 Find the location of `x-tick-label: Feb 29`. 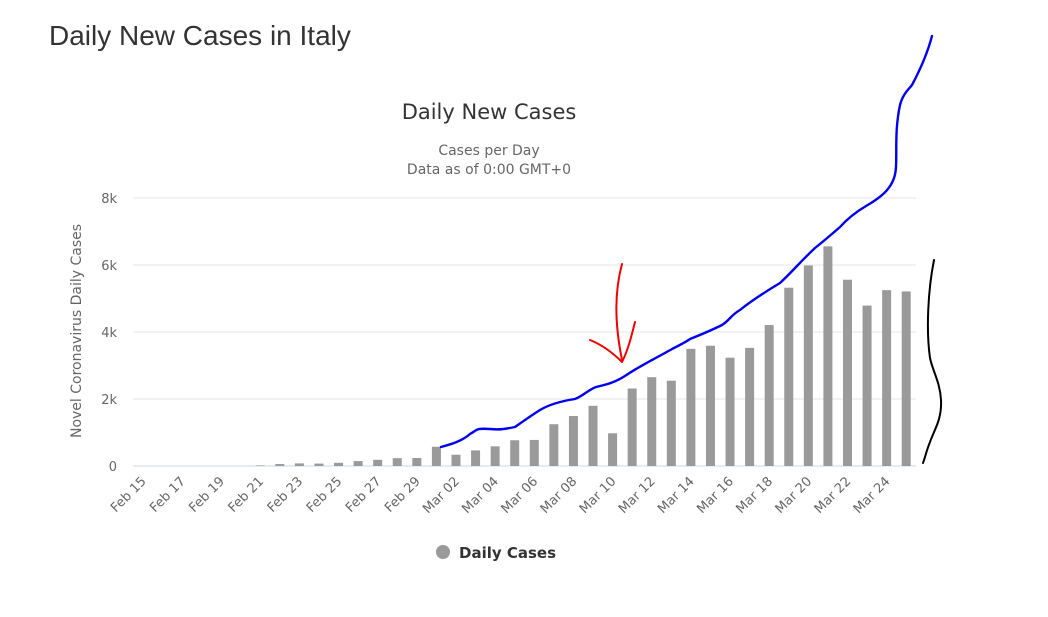

x-tick-label: Feb 29 is located at coordinates (403, 495).